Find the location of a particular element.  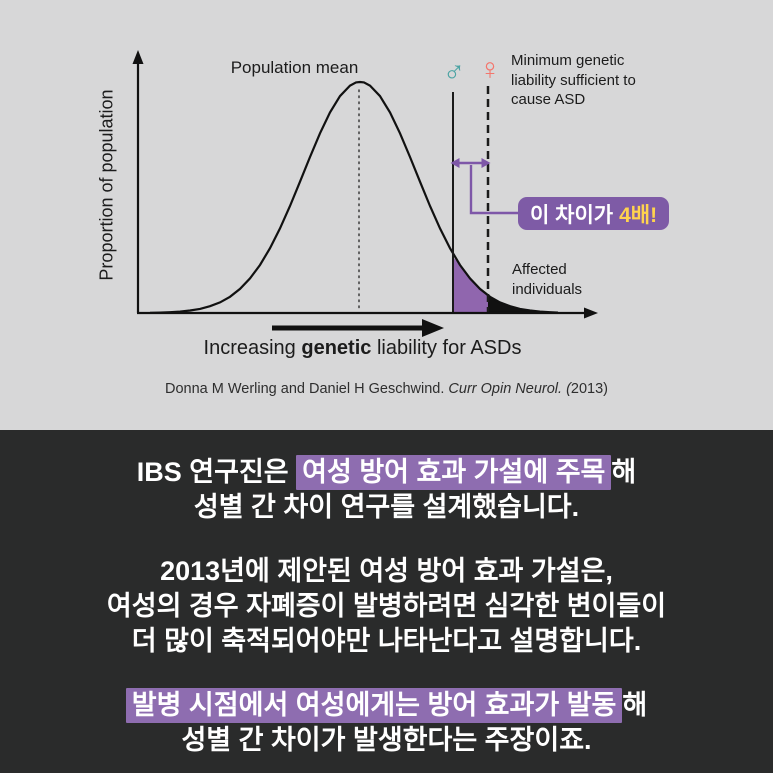

p3-post-text: 해 is located at coordinates (635, 705).